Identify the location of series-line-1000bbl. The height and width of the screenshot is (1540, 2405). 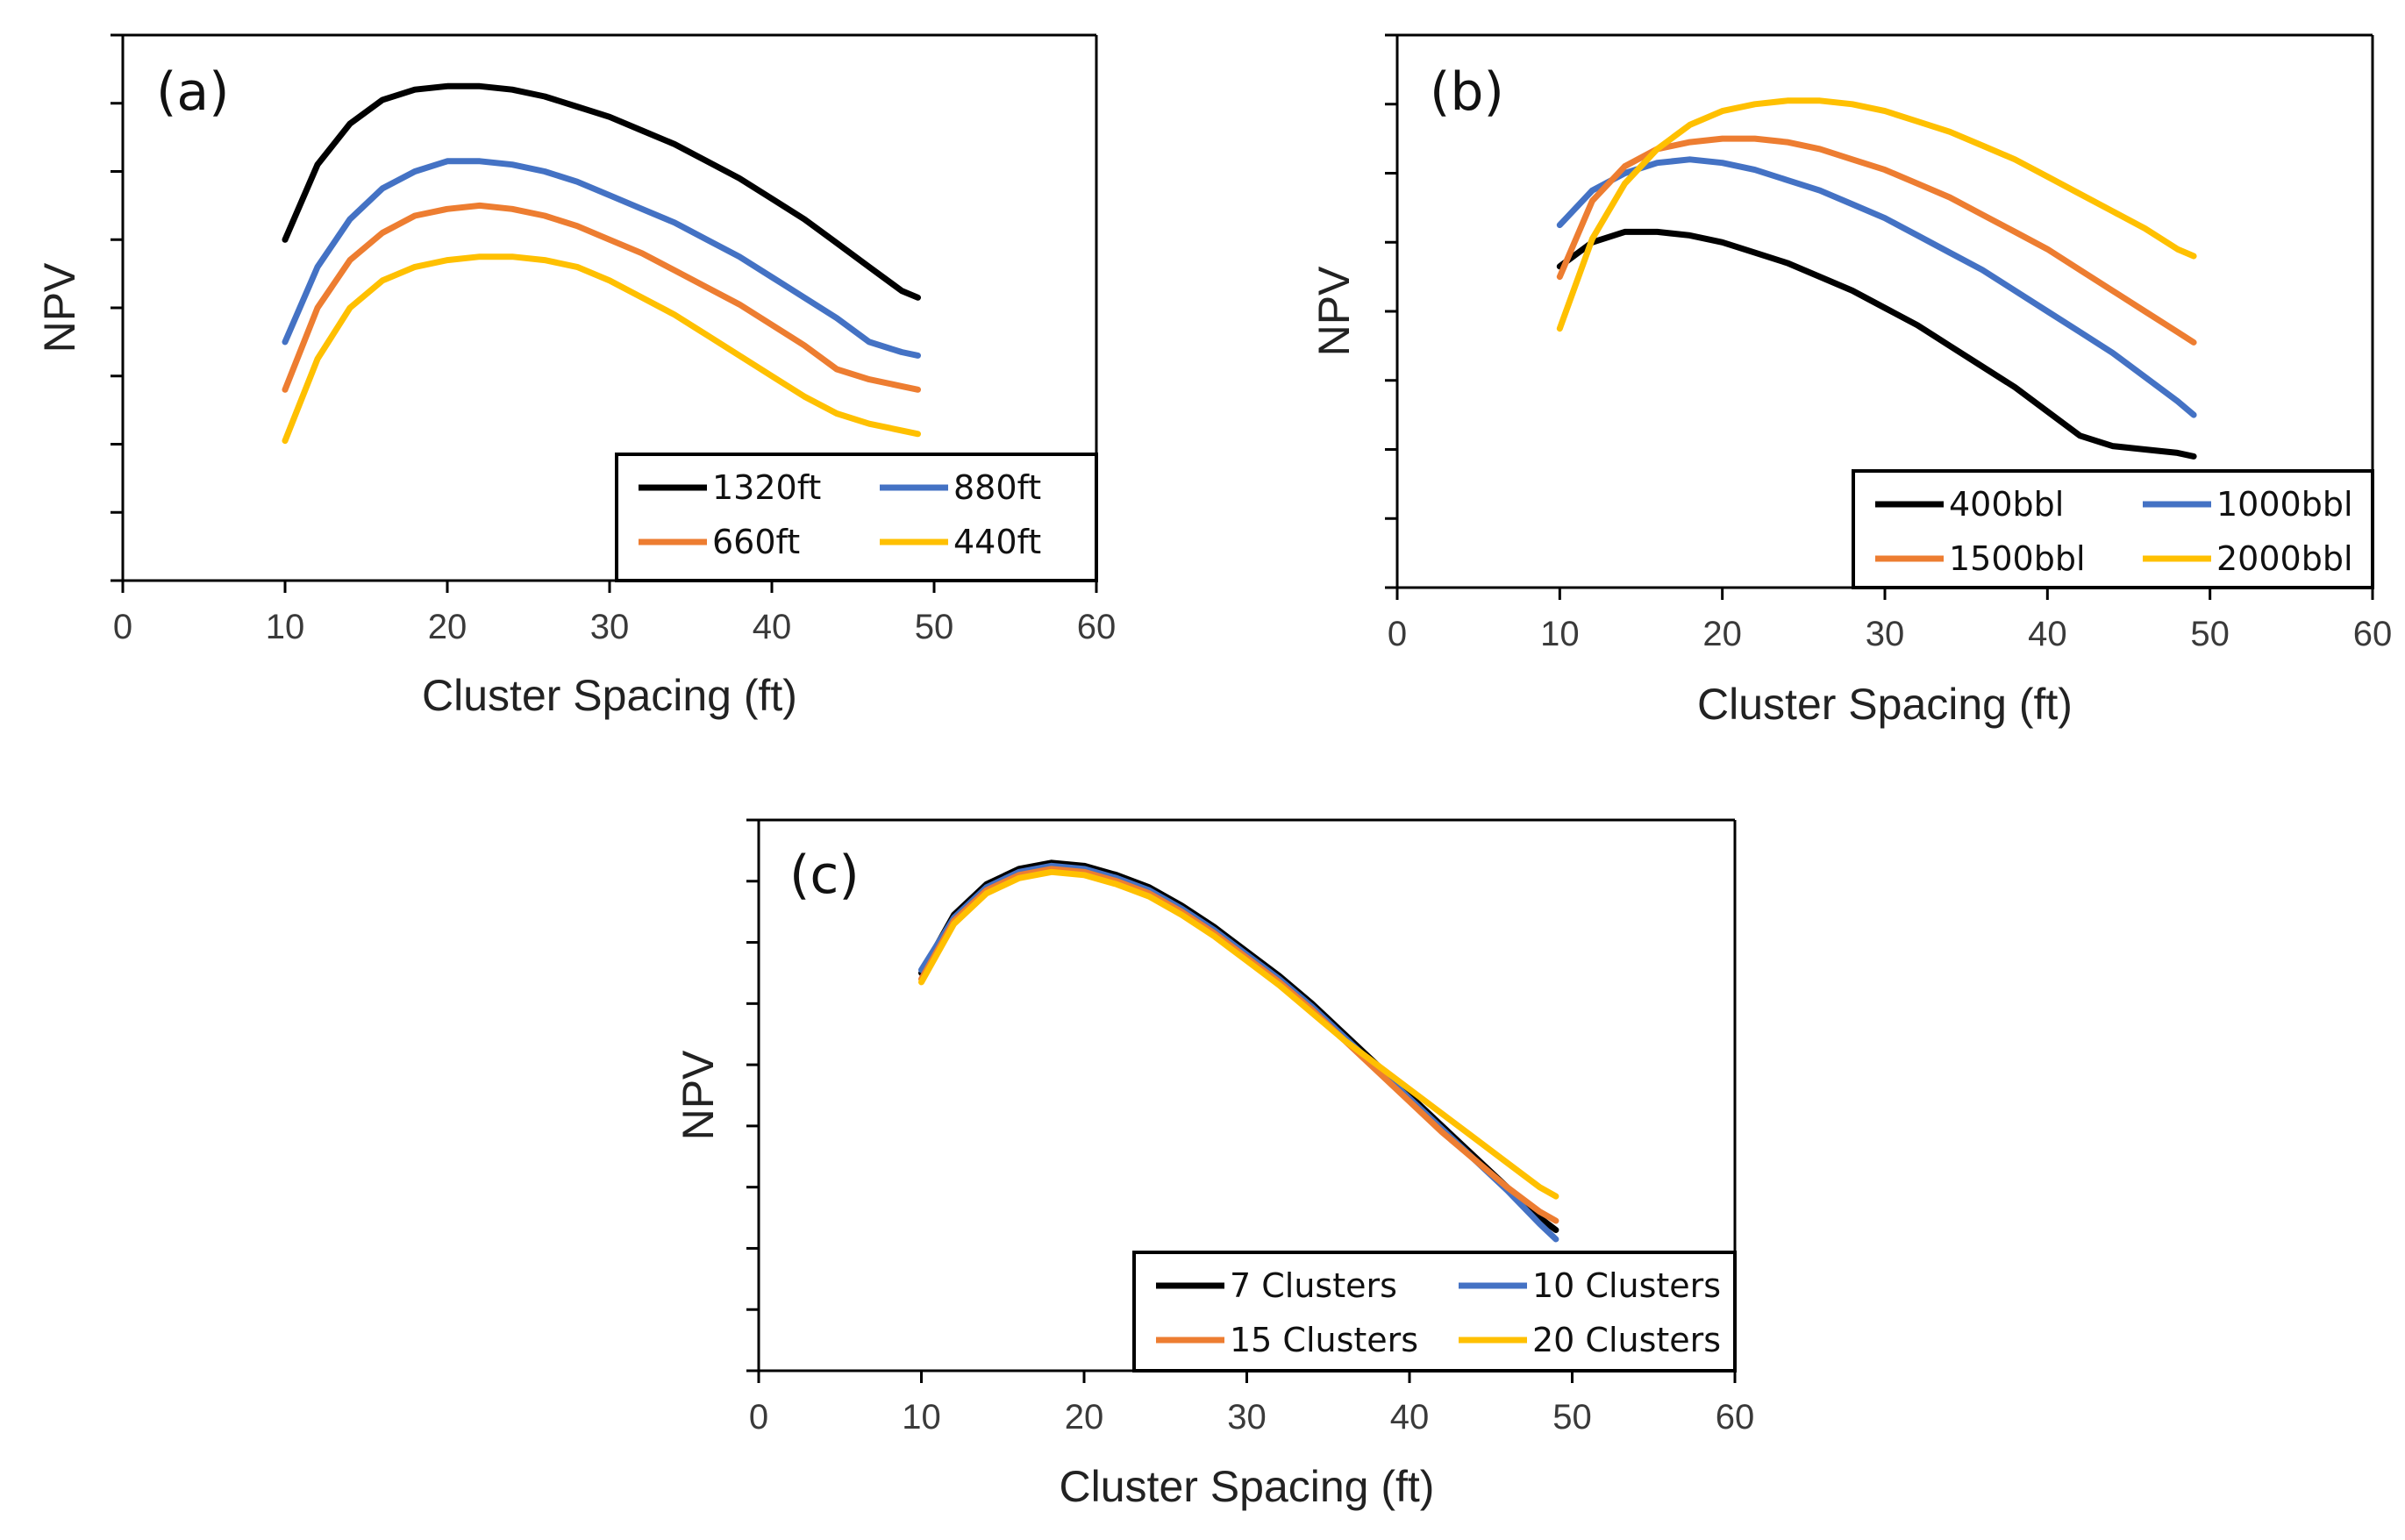
(1876, 287).